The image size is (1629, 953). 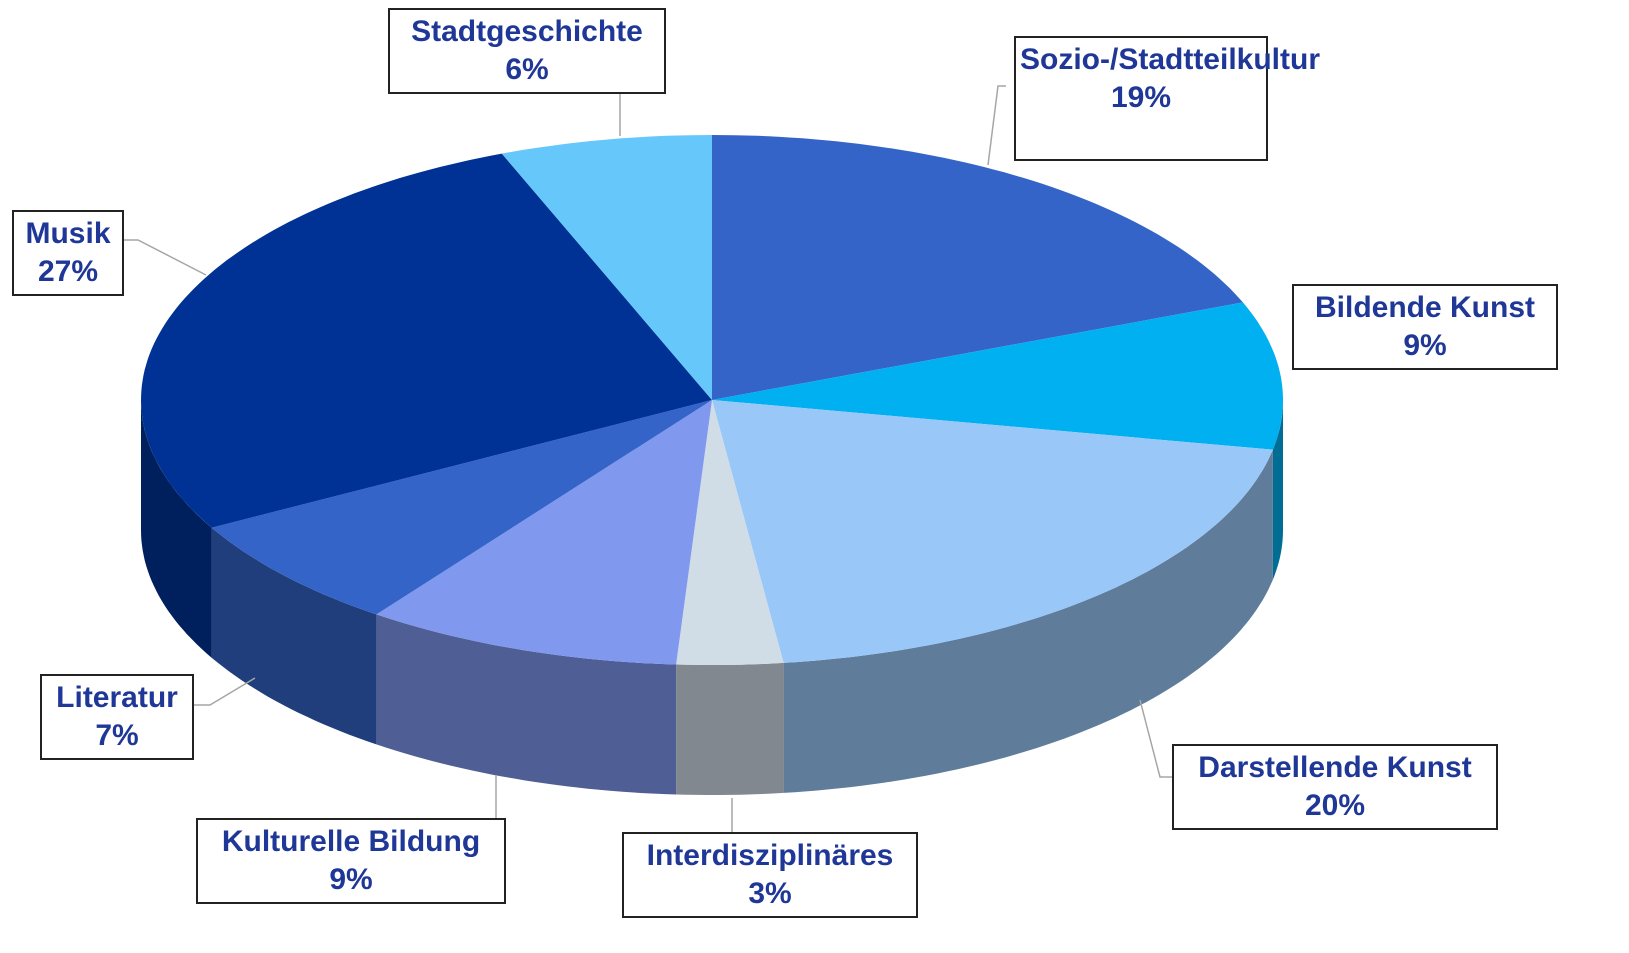 What do you see at coordinates (68, 253) in the screenshot?
I see `data-label: Musik 27%` at bounding box center [68, 253].